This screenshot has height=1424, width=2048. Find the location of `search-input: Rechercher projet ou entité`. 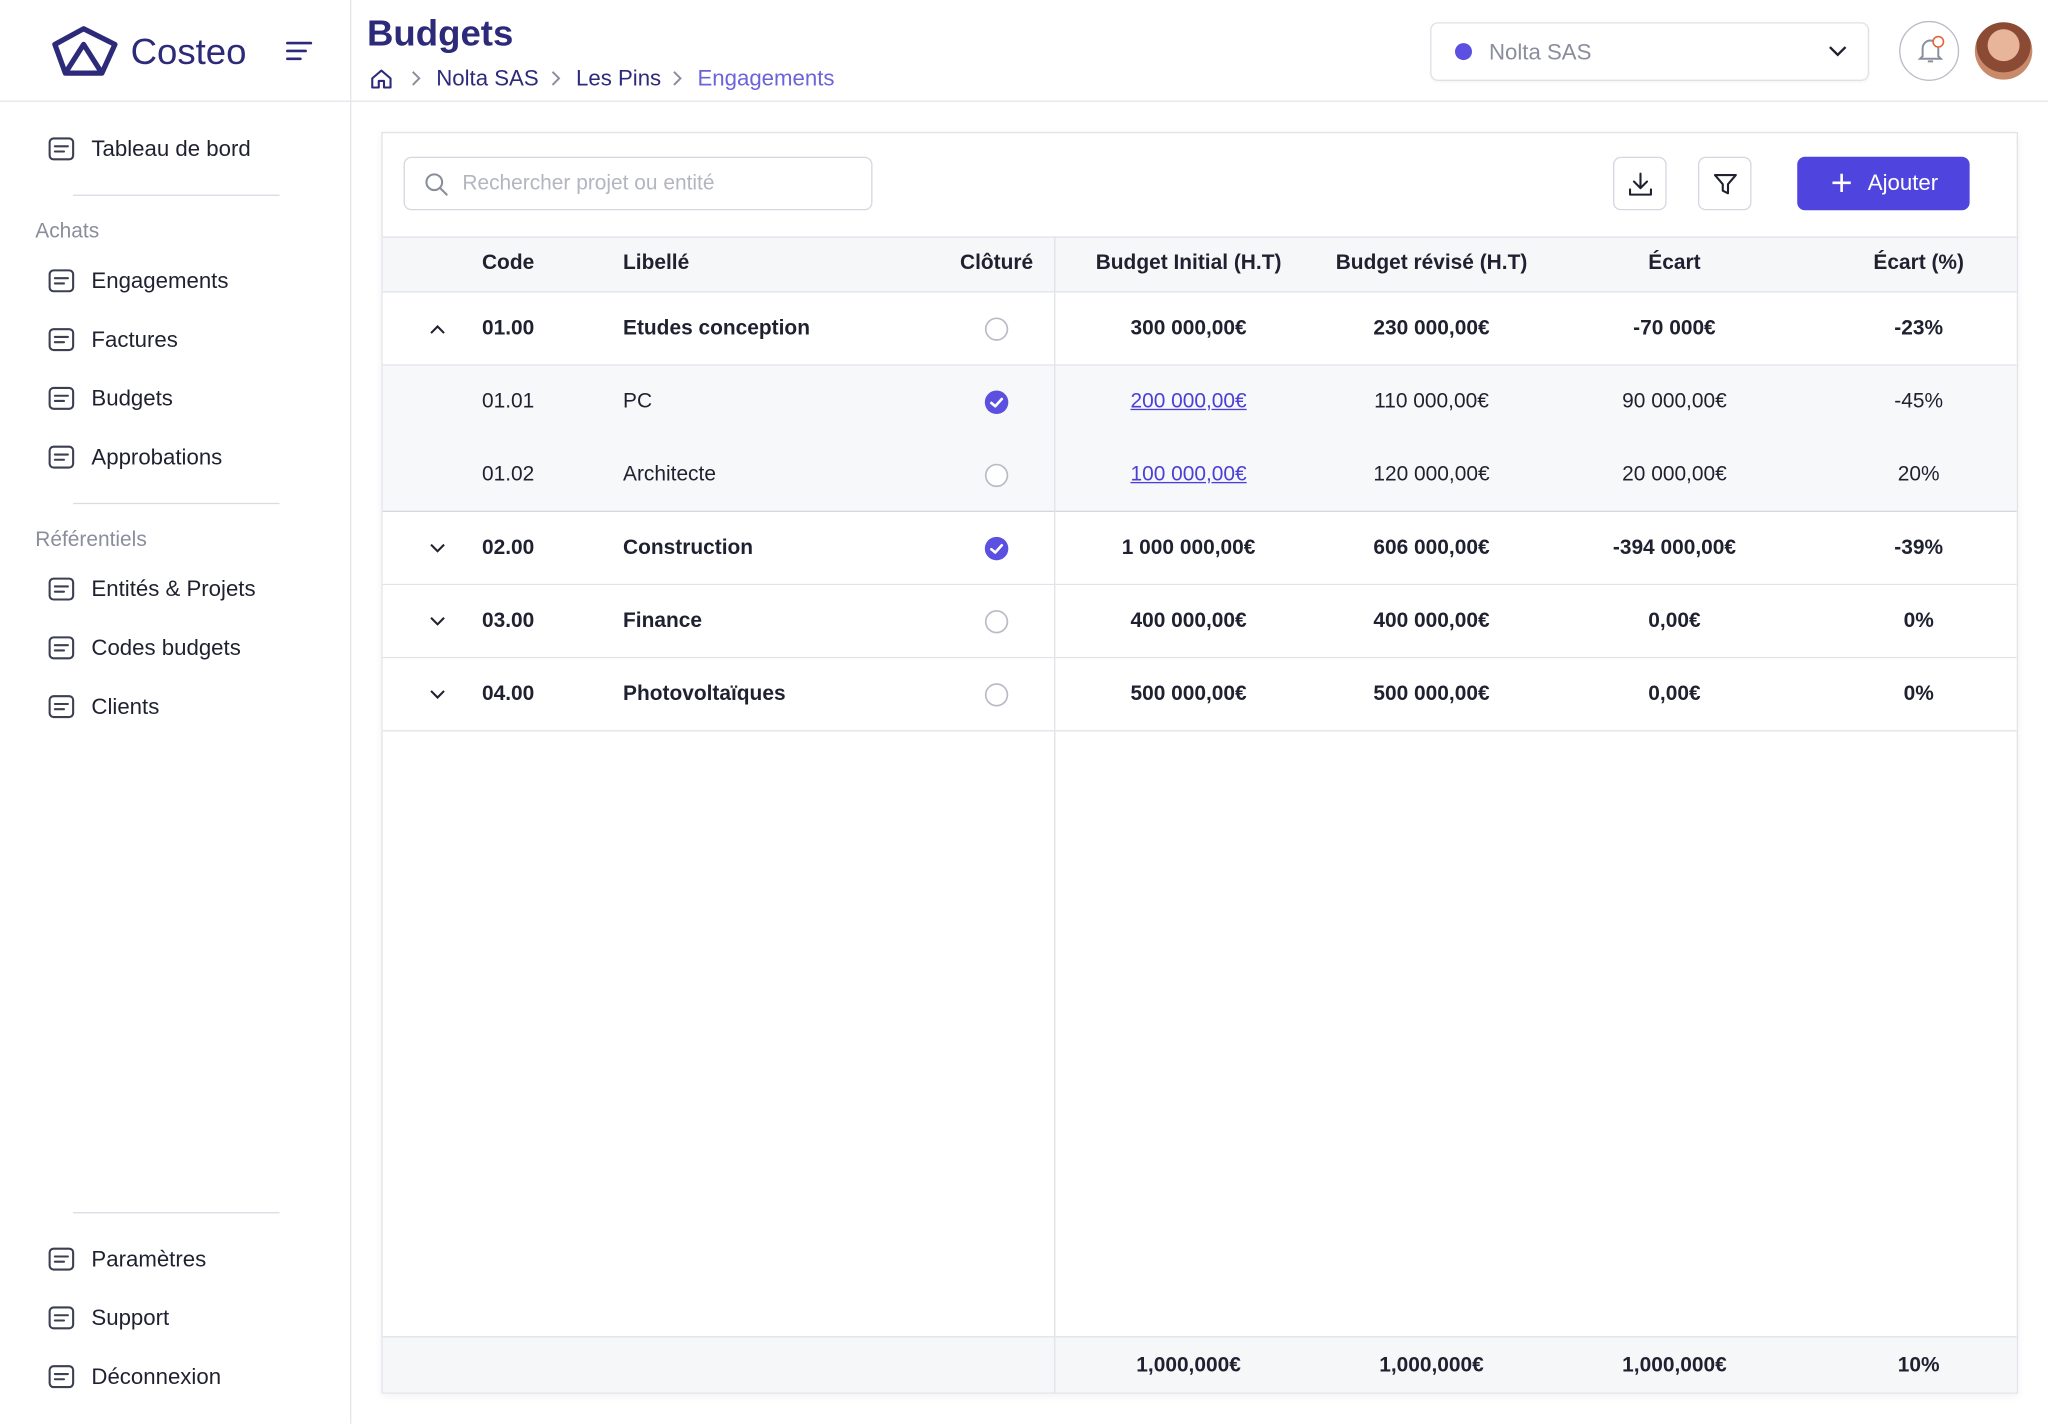

search-input: Rechercher projet ou entité is located at coordinates (638, 183).